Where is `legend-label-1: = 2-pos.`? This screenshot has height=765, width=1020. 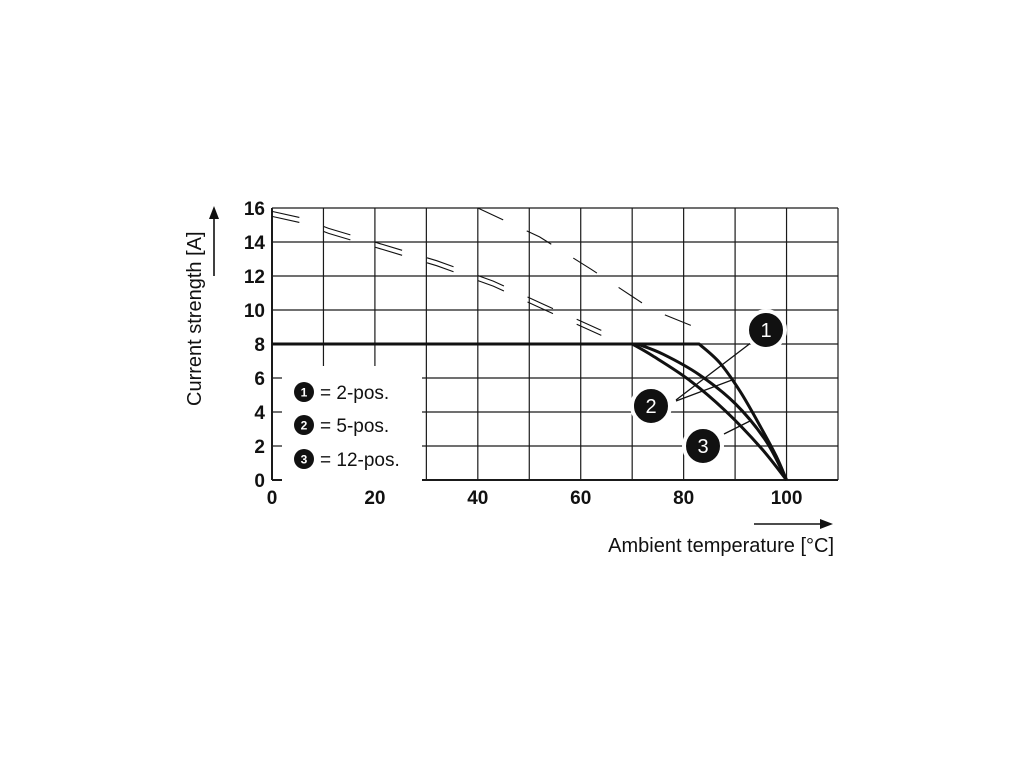 legend-label-1: = 2-pos. is located at coordinates (354, 393).